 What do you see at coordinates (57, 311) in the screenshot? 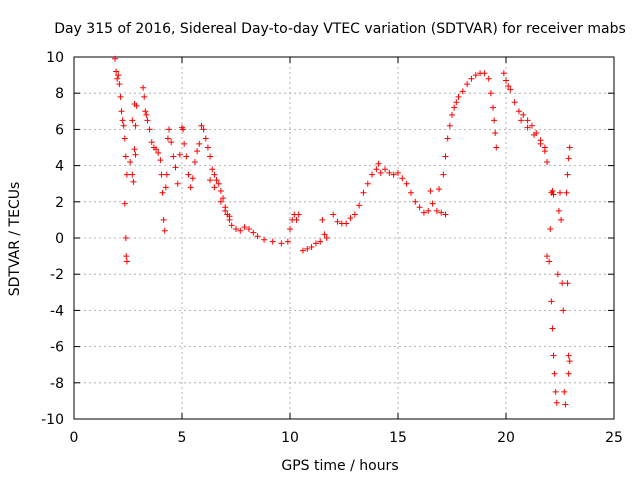
I see `y-tick-label: -4` at bounding box center [57, 311].